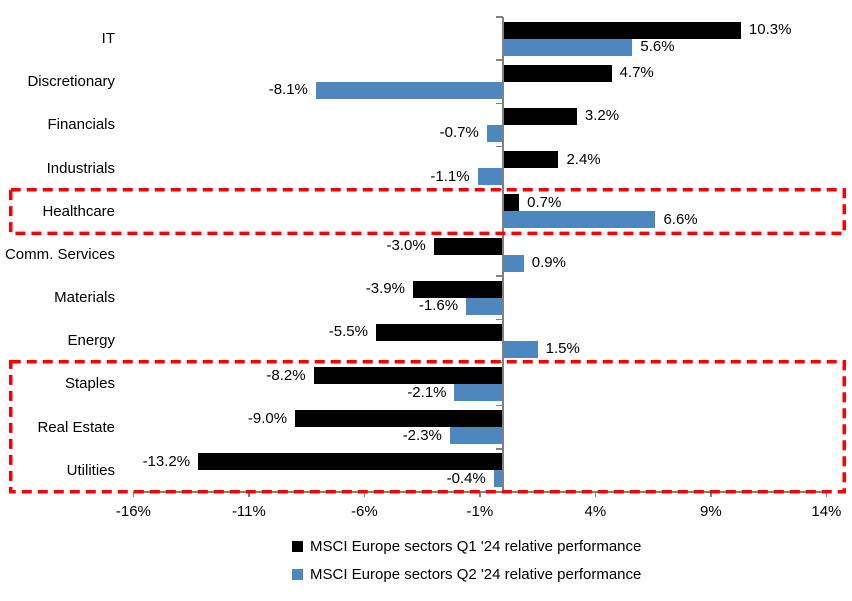  I want to click on bar-value-q2-energy: 1.5%, so click(562, 349).